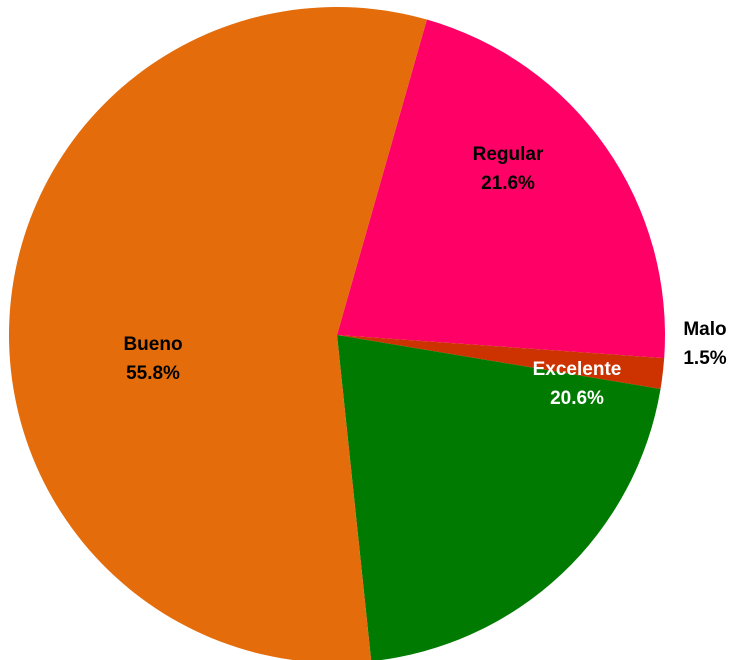 Image resolution: width=736 pixels, height=660 pixels. What do you see at coordinates (152, 344) in the screenshot?
I see `slice-label: Bueno` at bounding box center [152, 344].